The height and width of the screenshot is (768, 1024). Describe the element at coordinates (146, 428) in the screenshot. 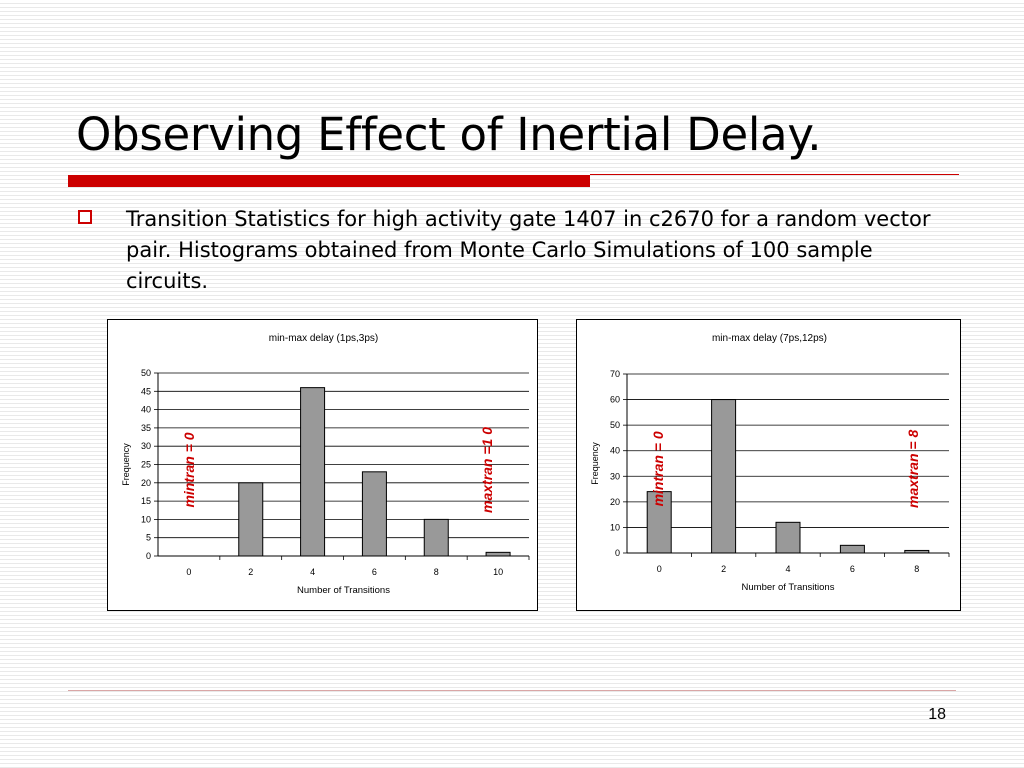

I see `y-tick-label: 35` at that location.